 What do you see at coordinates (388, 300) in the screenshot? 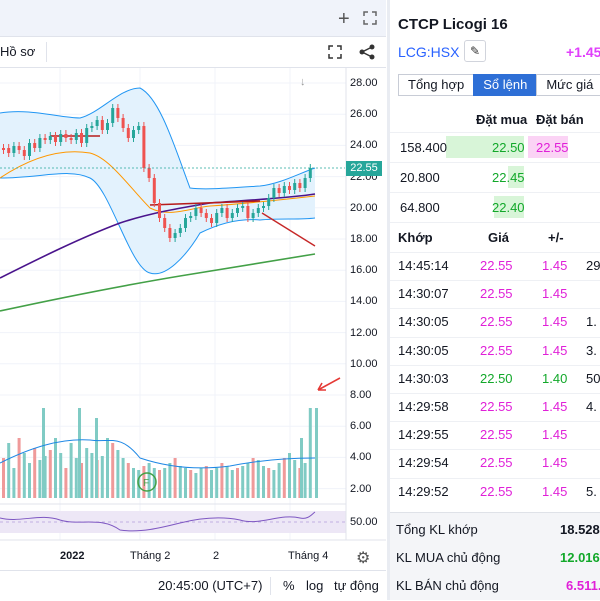
I see `panel-separator` at bounding box center [388, 300].